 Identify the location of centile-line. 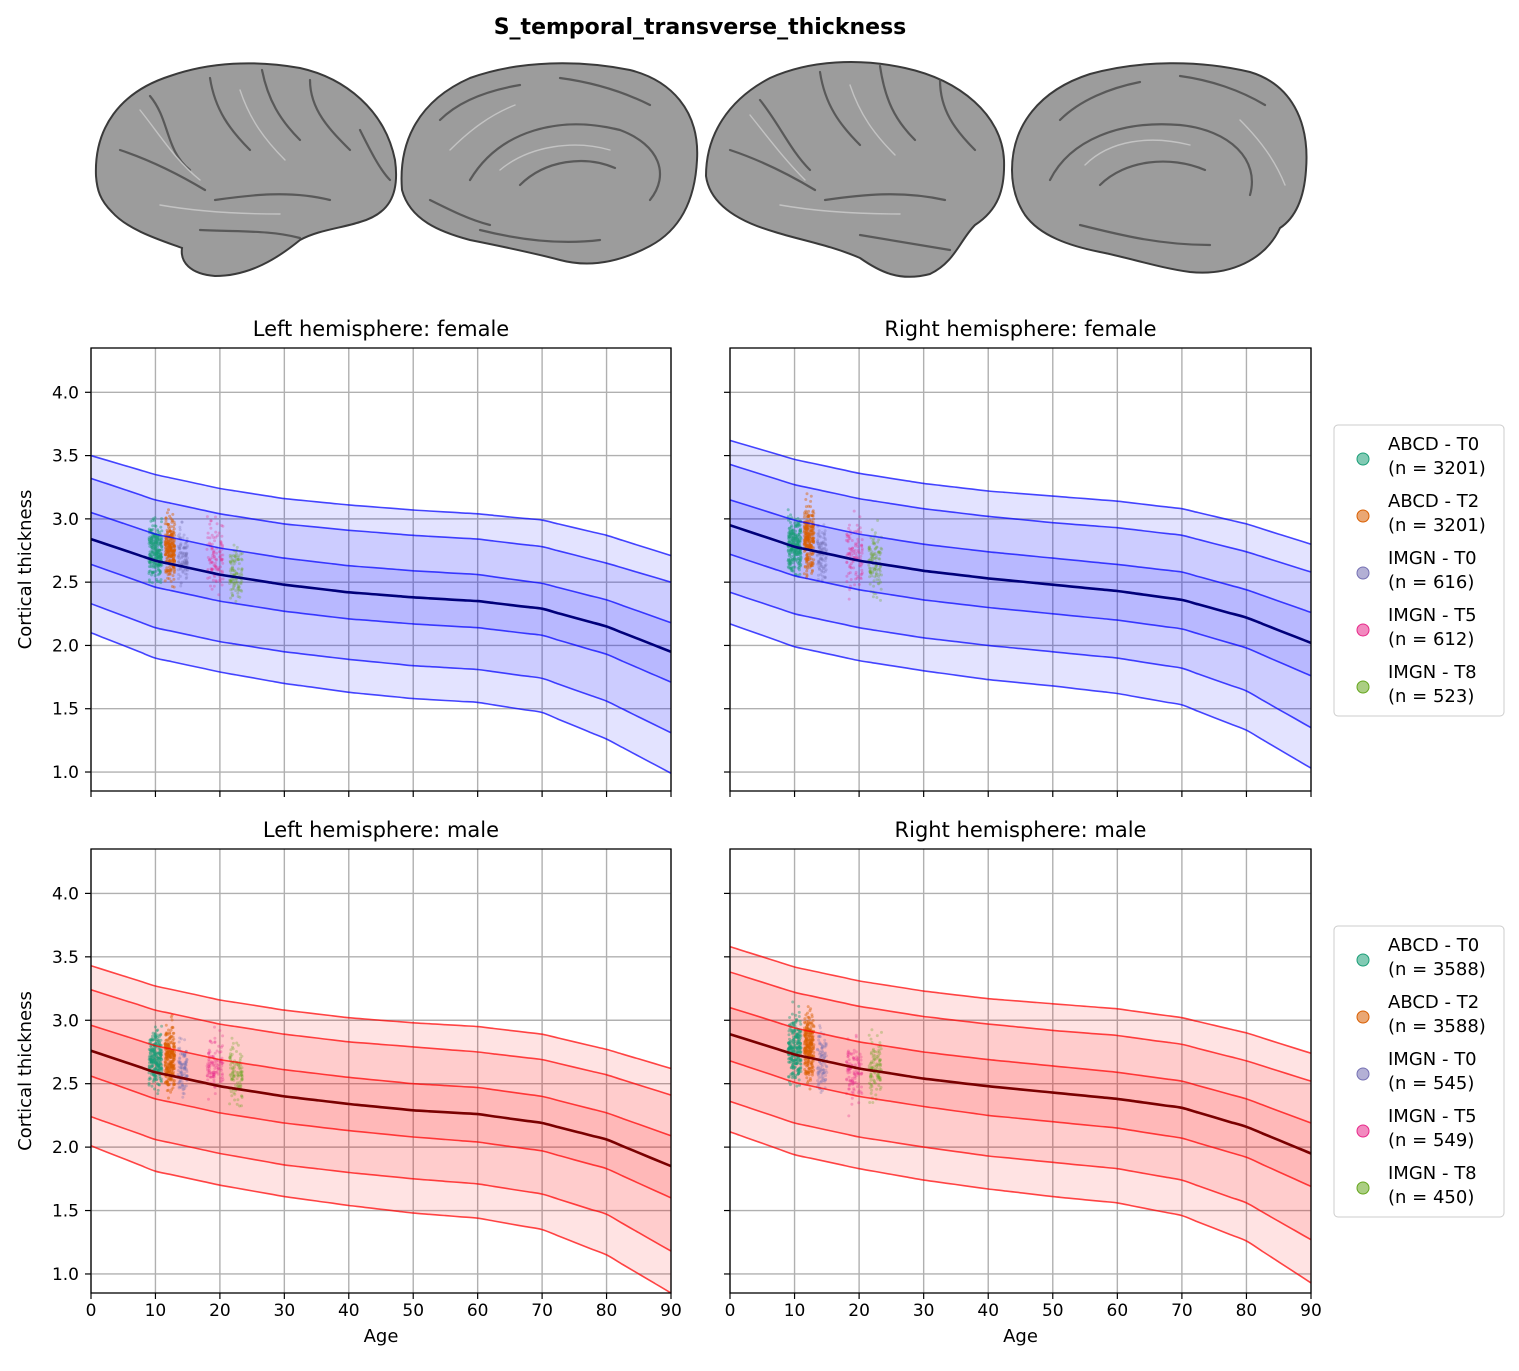
(381, 703).